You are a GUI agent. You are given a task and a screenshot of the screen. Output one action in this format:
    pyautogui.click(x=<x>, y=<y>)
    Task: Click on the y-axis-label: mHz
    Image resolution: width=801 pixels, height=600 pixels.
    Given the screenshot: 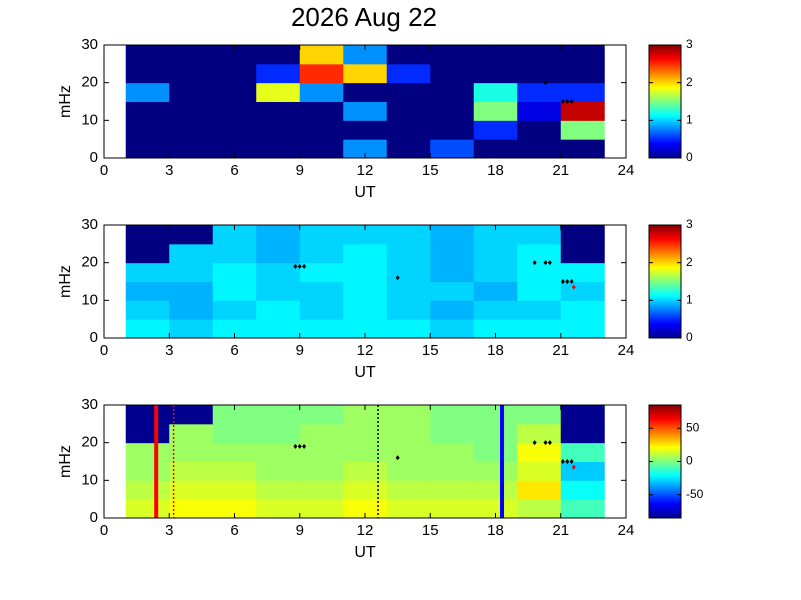 What is the action you would take?
    pyautogui.click(x=65, y=101)
    